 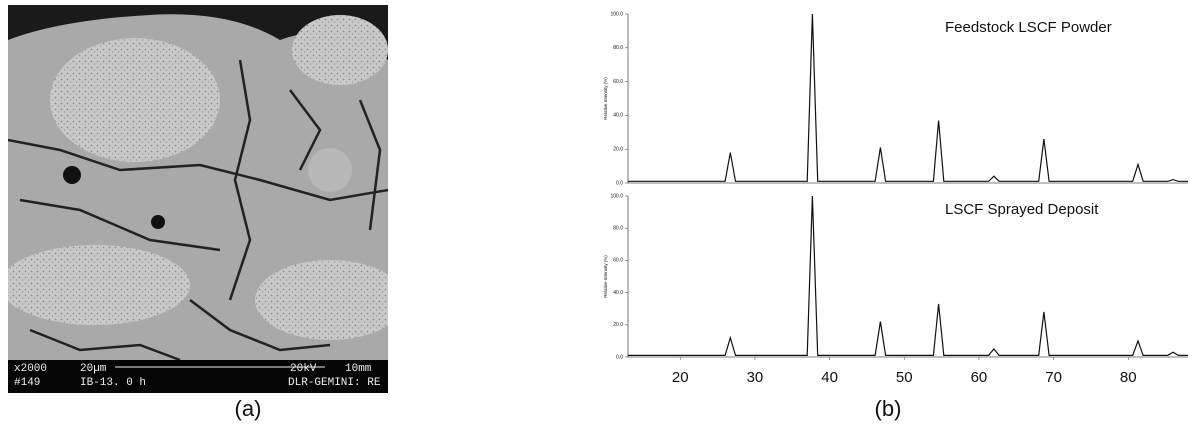 What do you see at coordinates (27, 383) in the screenshot?
I see `sem-id: #149` at bounding box center [27, 383].